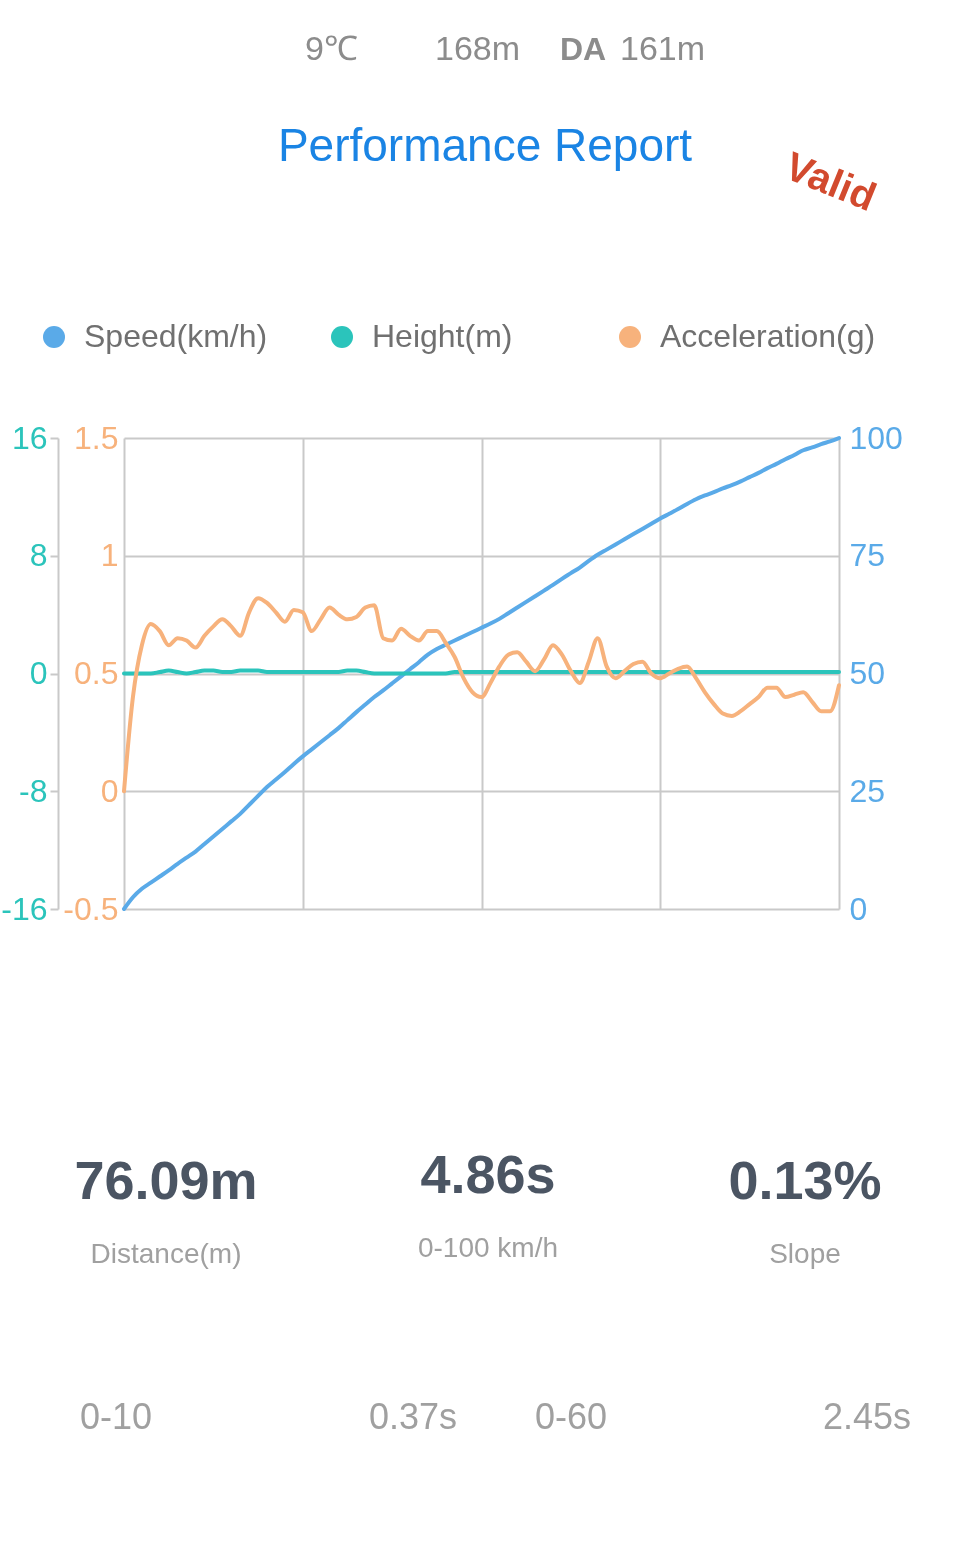 The width and height of the screenshot is (957, 1555). What do you see at coordinates (116, 1416) in the screenshot?
I see `text: 0-10` at bounding box center [116, 1416].